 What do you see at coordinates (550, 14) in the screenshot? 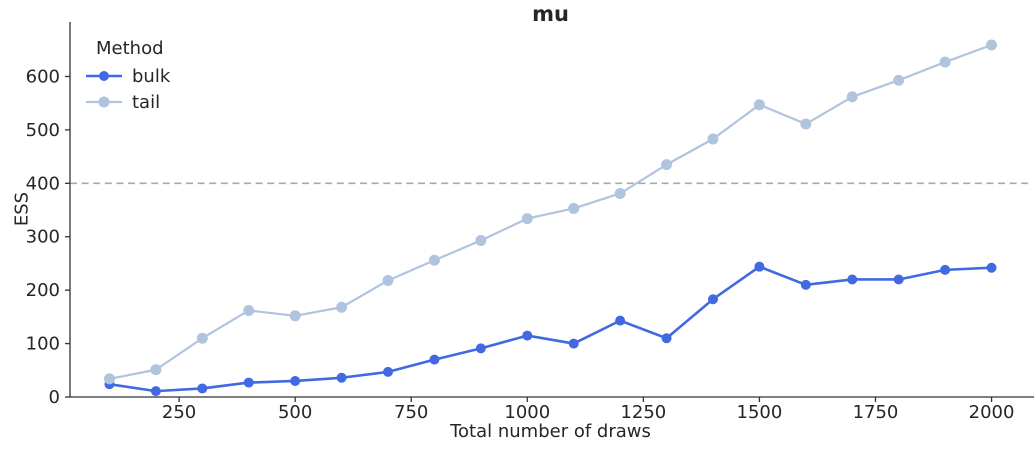
I see `chart-title: mu` at bounding box center [550, 14].